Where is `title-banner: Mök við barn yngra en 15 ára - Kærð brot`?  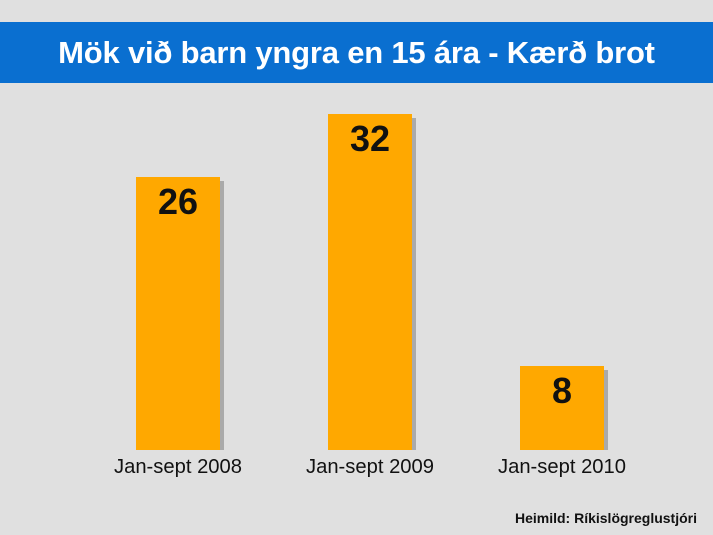 title-banner: Mök við barn yngra en 15 ára - Kærð brot is located at coordinates (356, 52).